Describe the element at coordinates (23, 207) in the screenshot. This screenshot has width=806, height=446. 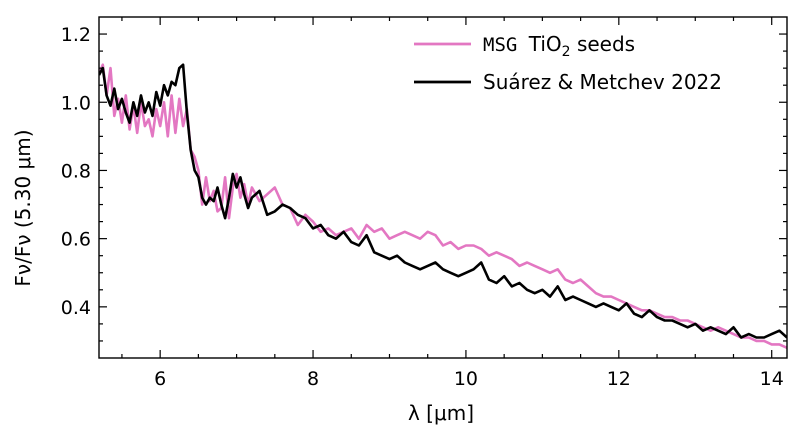
I see `y-axis-label: Fν/Fν (5.30 μm)` at that location.